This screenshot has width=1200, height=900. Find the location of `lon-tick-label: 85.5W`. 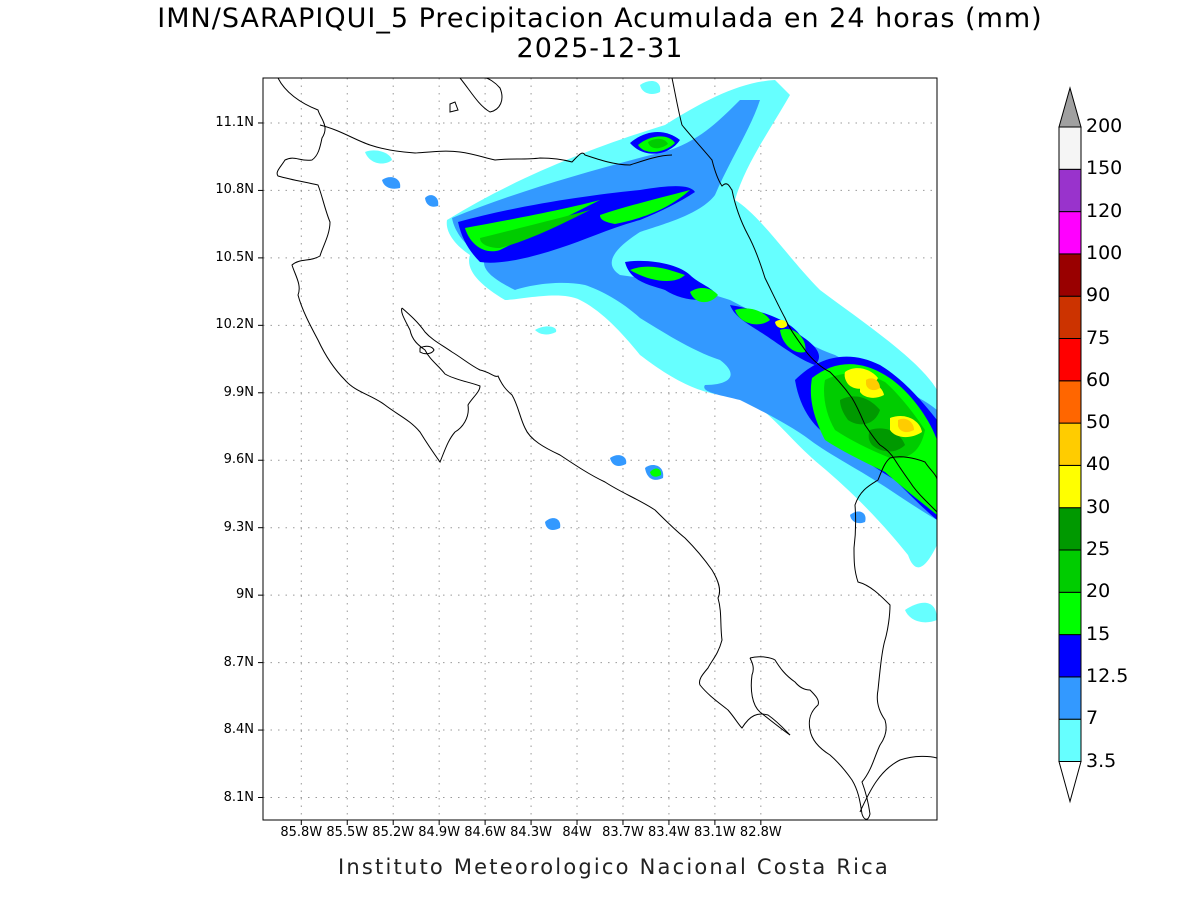

lon-tick-label: 85.5W is located at coordinates (347, 832).